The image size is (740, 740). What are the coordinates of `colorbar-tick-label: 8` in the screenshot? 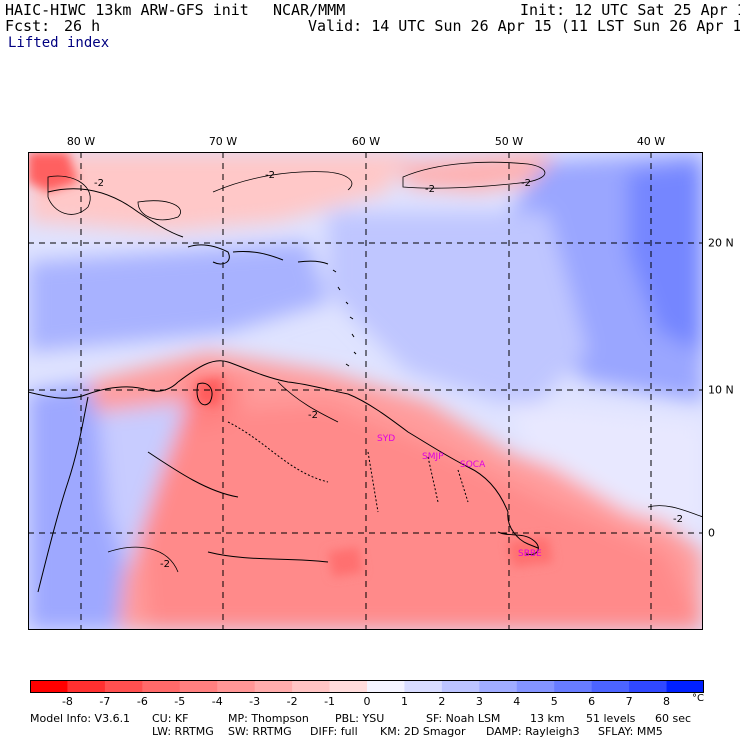 It's located at (667, 701).